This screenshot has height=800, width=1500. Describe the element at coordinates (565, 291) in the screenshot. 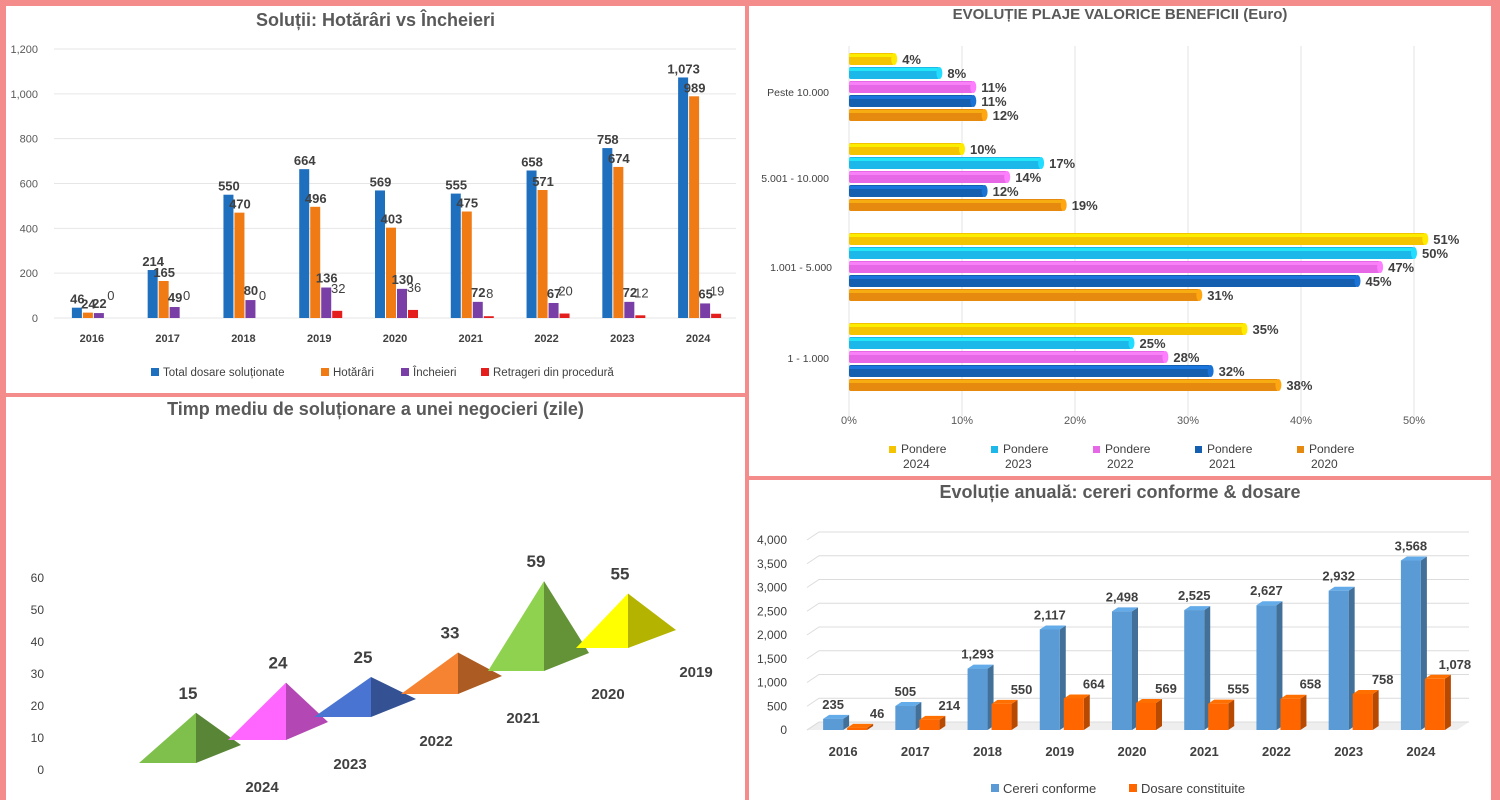

I see `data-label: 20` at that location.